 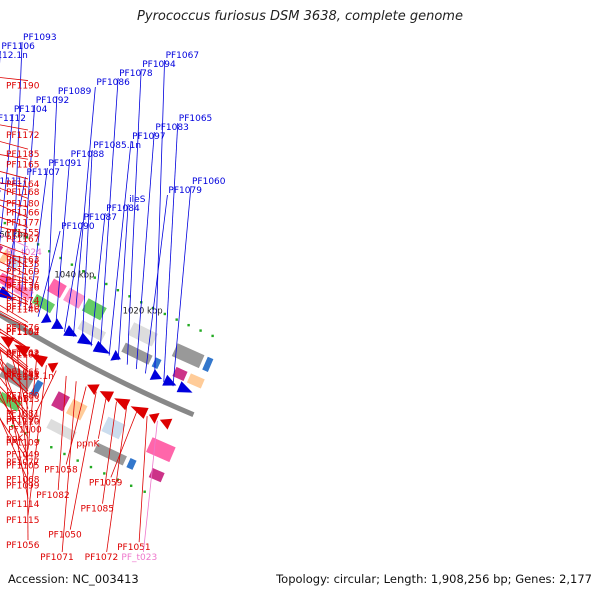 I want to click on gene-label-PF1084: PF1084, so click(x=123, y=209).